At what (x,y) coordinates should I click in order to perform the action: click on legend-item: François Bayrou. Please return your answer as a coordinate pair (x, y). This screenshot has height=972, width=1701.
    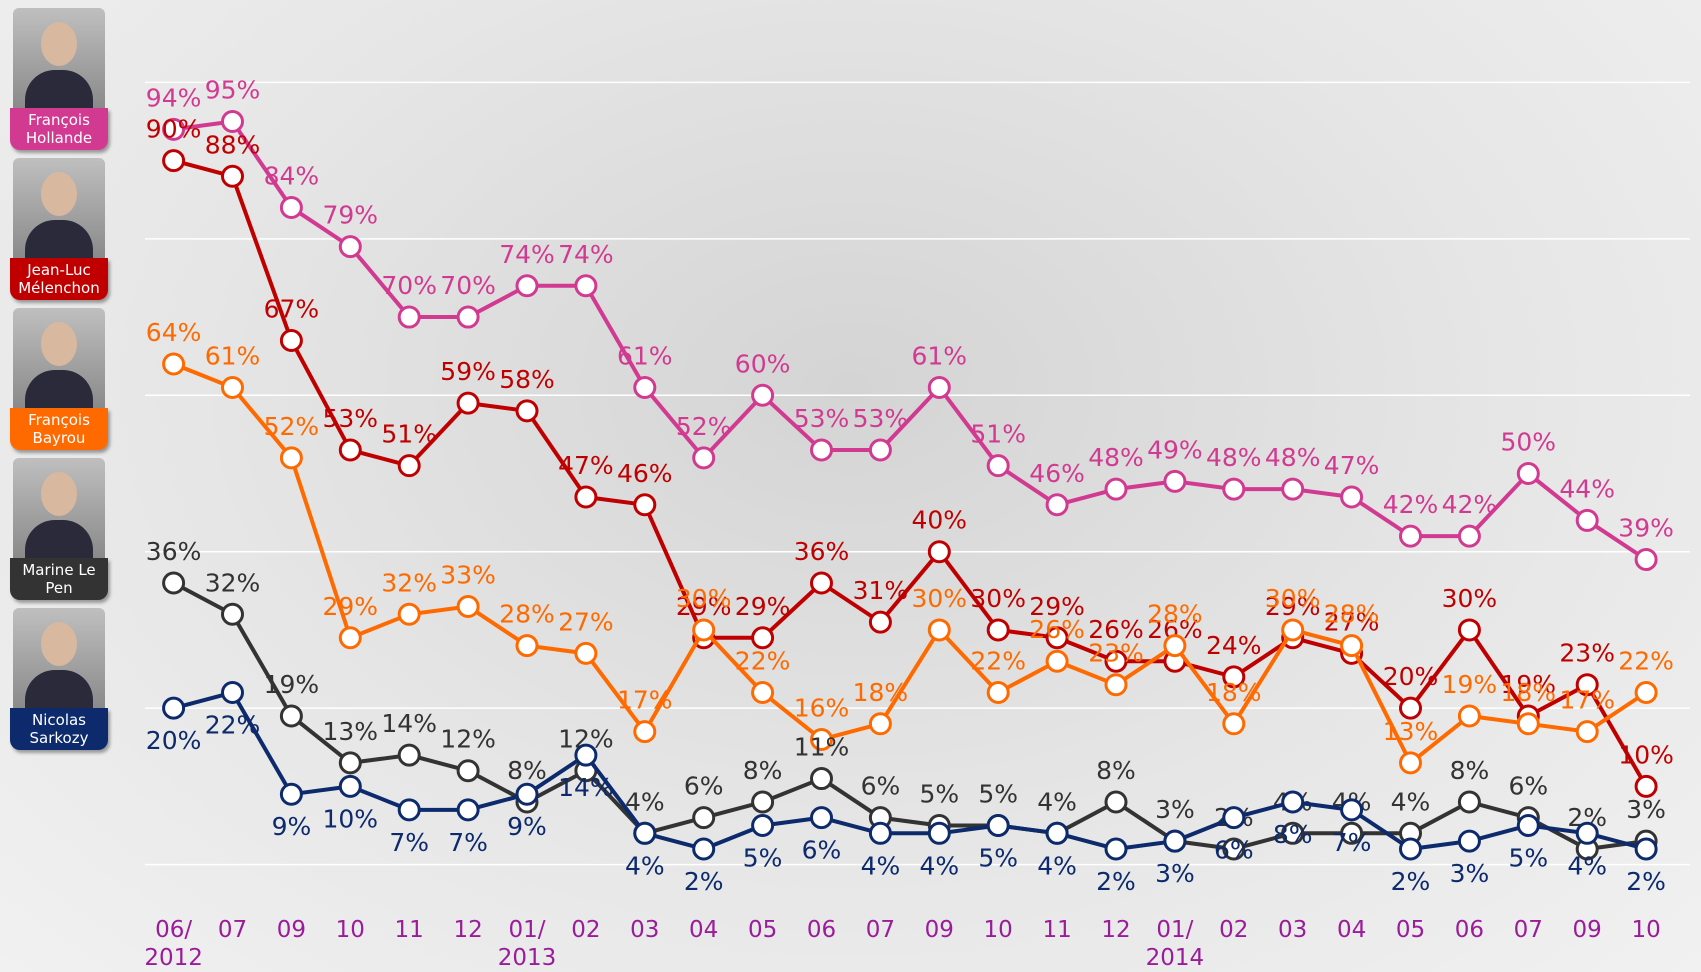
    Looking at the image, I should click on (59, 379).